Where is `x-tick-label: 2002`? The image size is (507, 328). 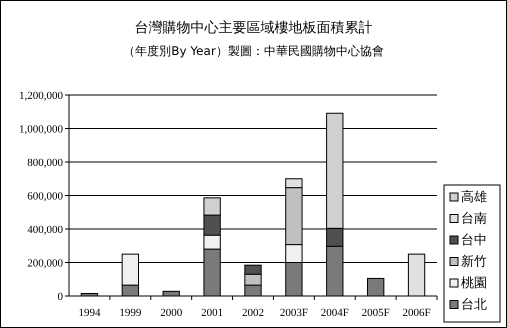
x-tick-label: 2002 is located at coordinates (253, 313).